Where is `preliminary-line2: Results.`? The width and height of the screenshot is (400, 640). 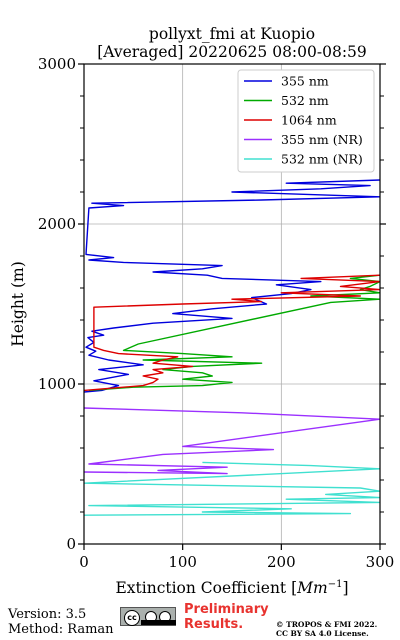 preliminary-line2: Results. is located at coordinates (214, 624).